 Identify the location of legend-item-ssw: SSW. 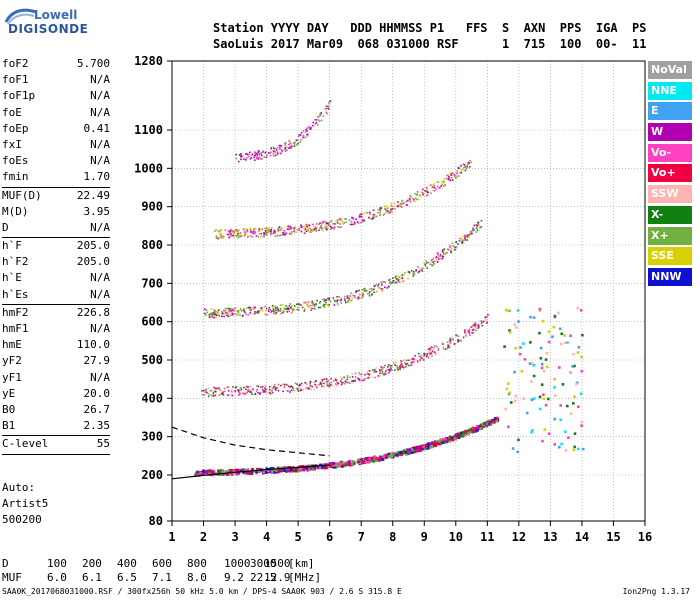
(670, 194).